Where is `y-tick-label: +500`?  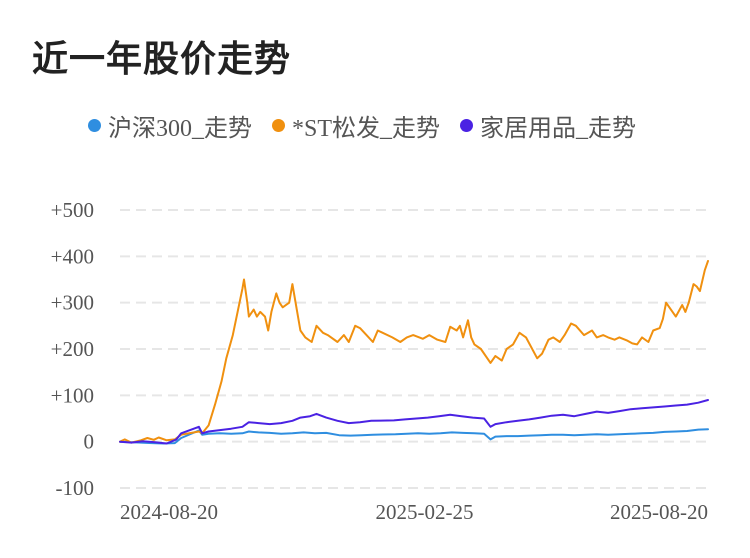
y-tick-label: +500 is located at coordinates (72, 210).